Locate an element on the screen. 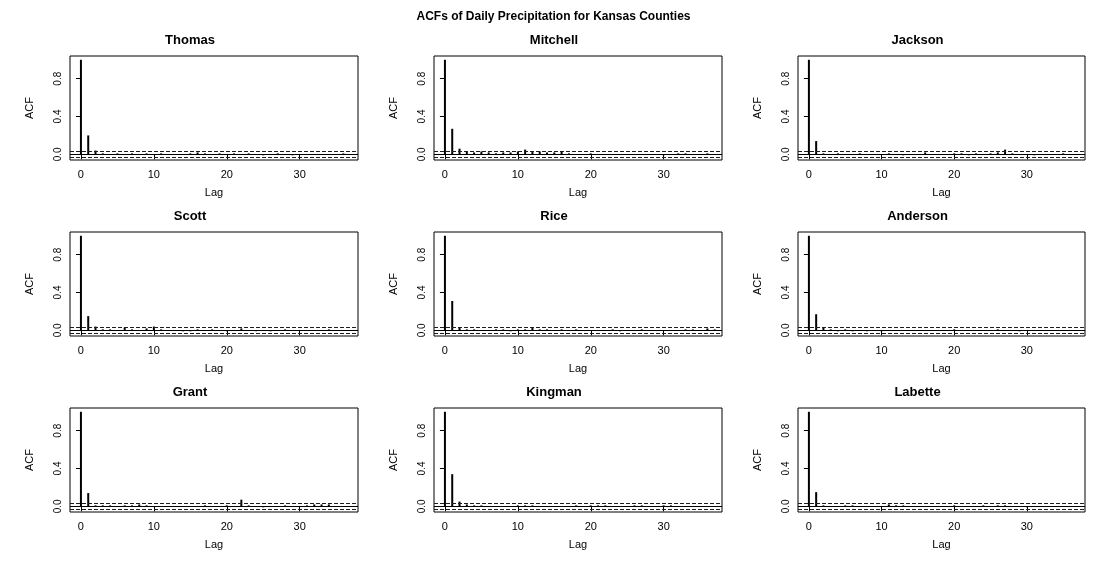  chart-title: Jackson is located at coordinates (917, 39).